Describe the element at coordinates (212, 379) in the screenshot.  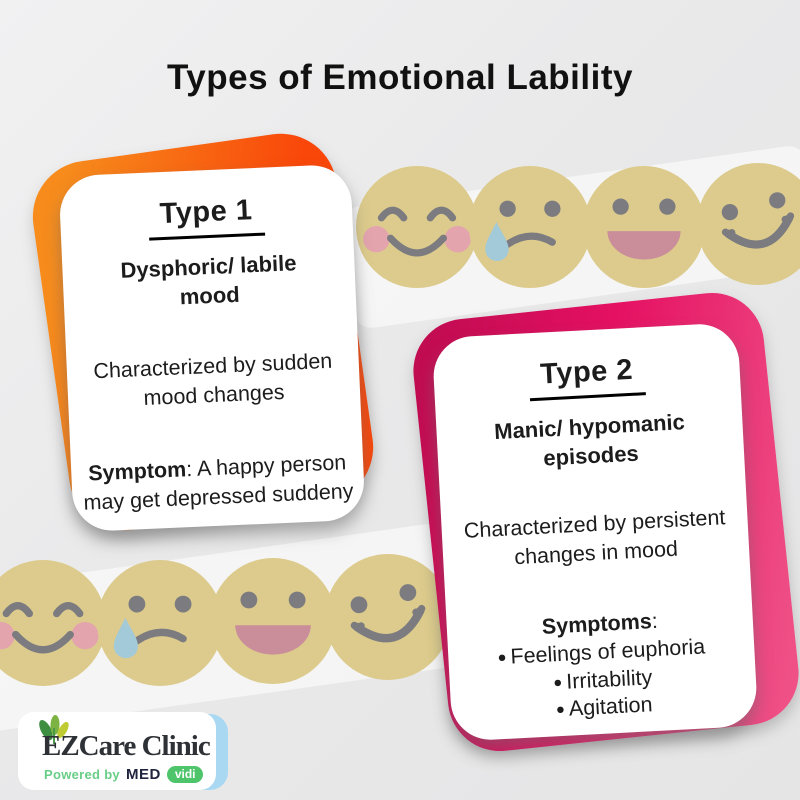
I see `card-1-description: Characterized by sudden mood changes` at that location.